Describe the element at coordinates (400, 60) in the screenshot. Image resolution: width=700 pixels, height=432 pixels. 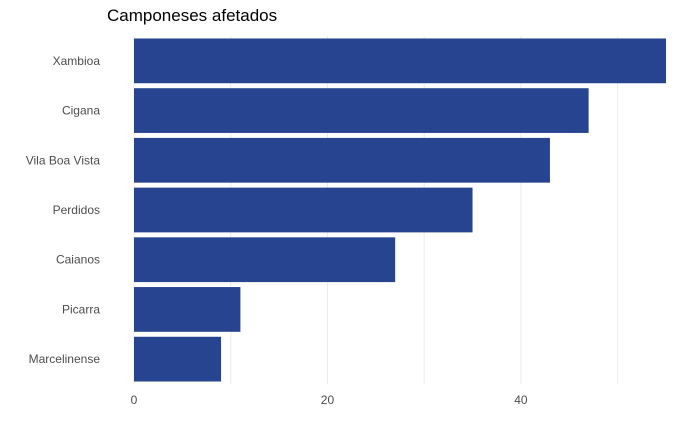
I see `bar-xambioa` at that location.